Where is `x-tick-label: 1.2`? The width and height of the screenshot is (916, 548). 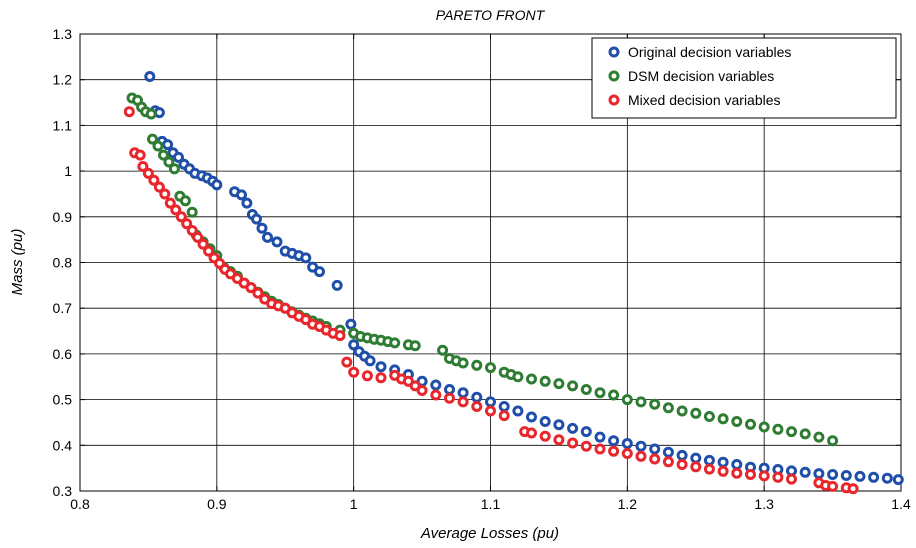
x-tick-label: 1.2 is located at coordinates (628, 504).